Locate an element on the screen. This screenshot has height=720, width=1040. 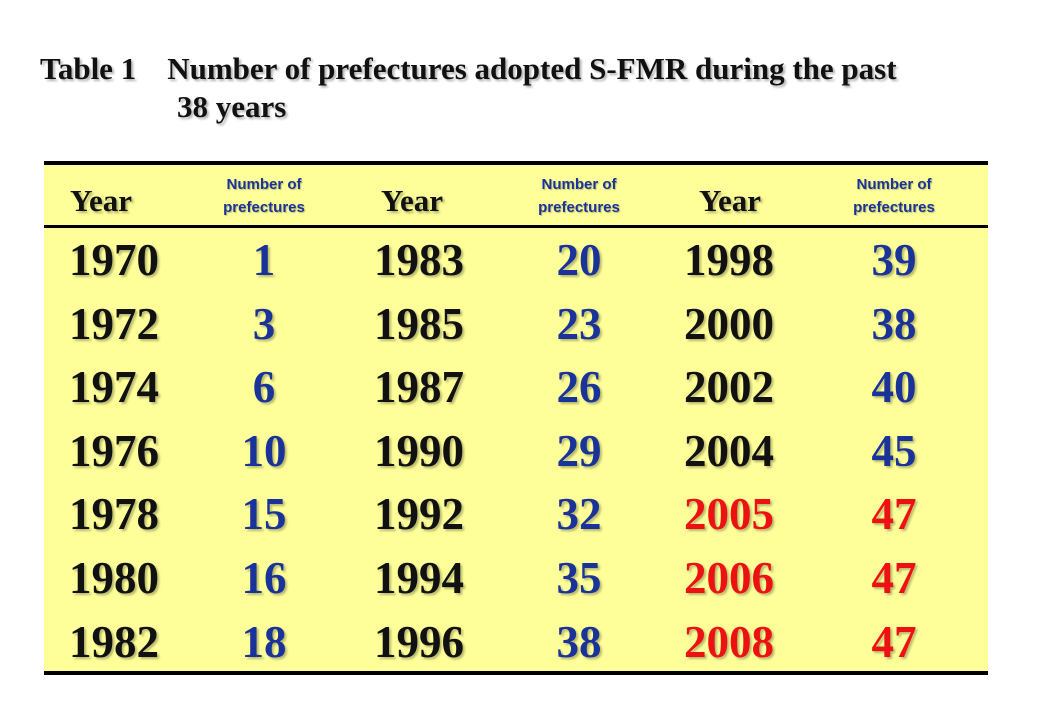
year-cell: 1983 is located at coordinates (419, 260).